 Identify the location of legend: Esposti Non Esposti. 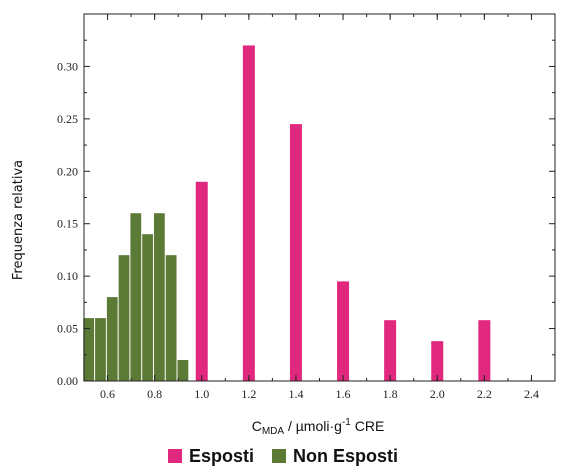
(283, 456).